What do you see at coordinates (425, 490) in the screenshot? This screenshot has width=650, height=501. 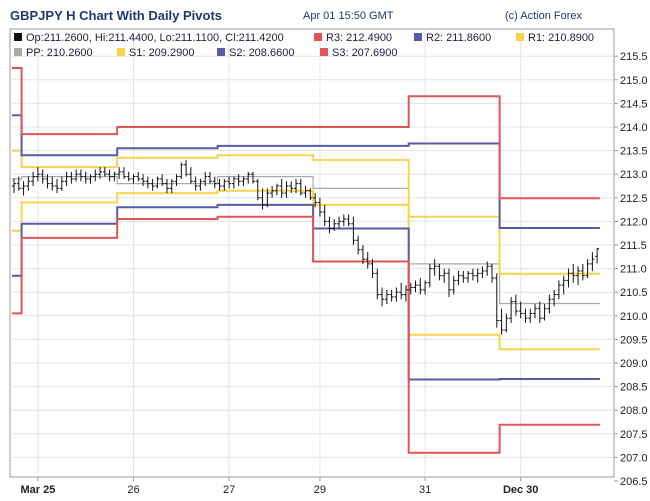 I see `x-tick-label: 31` at bounding box center [425, 490].